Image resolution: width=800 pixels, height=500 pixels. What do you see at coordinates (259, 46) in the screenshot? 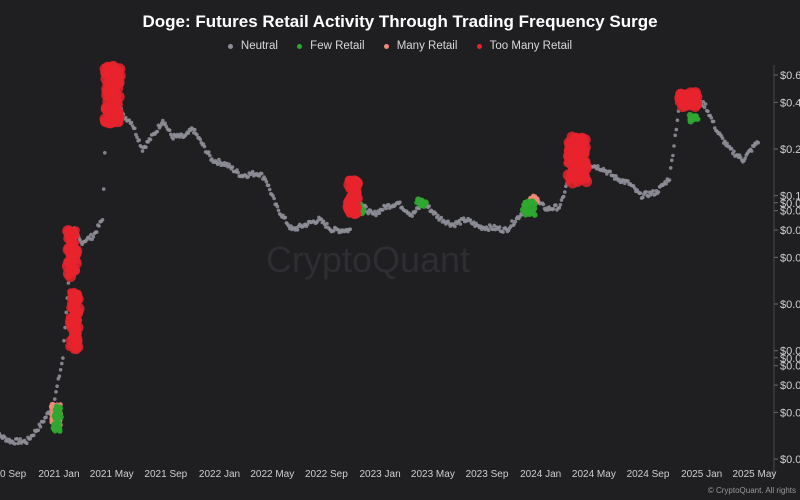
I see `legend-label-neutral: Neutral` at bounding box center [259, 46].